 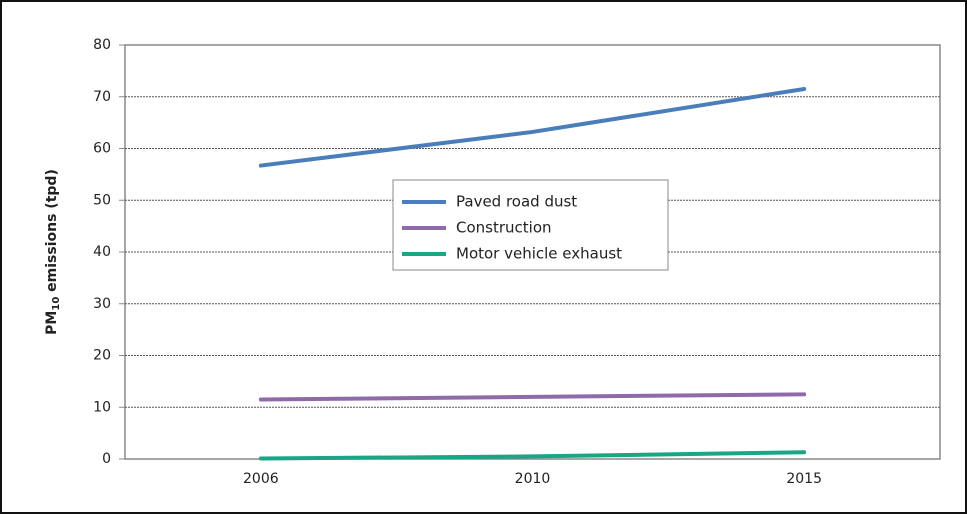 What do you see at coordinates (539, 254) in the screenshot?
I see `legend-label: Motor vehicle exhaust` at bounding box center [539, 254].